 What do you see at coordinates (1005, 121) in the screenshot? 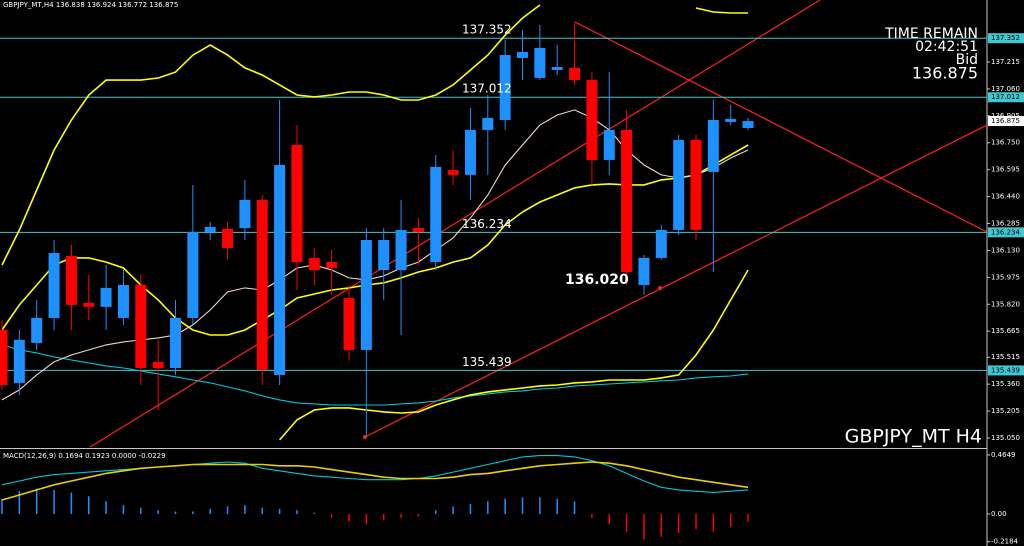
I see `bid-axis-label: 136.875` at bounding box center [1005, 121].